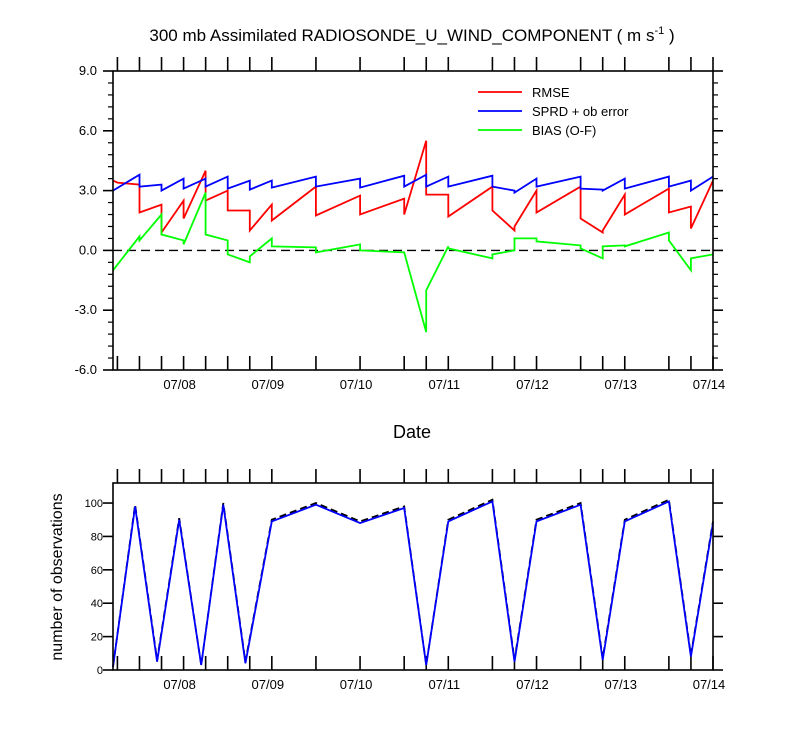  Describe the element at coordinates (57, 576) in the screenshot. I see `y-axis-title: number of observations` at that location.